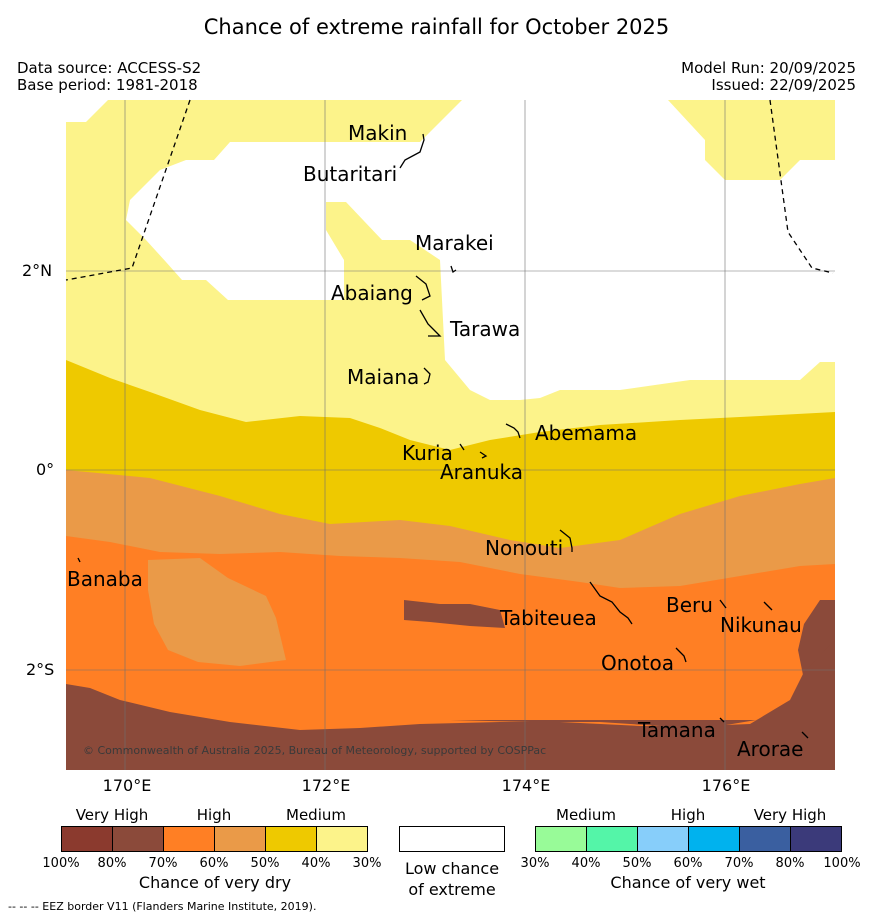  Describe the element at coordinates (452, 868) in the screenshot. I see `low-chance-line1: Low chance` at that location.